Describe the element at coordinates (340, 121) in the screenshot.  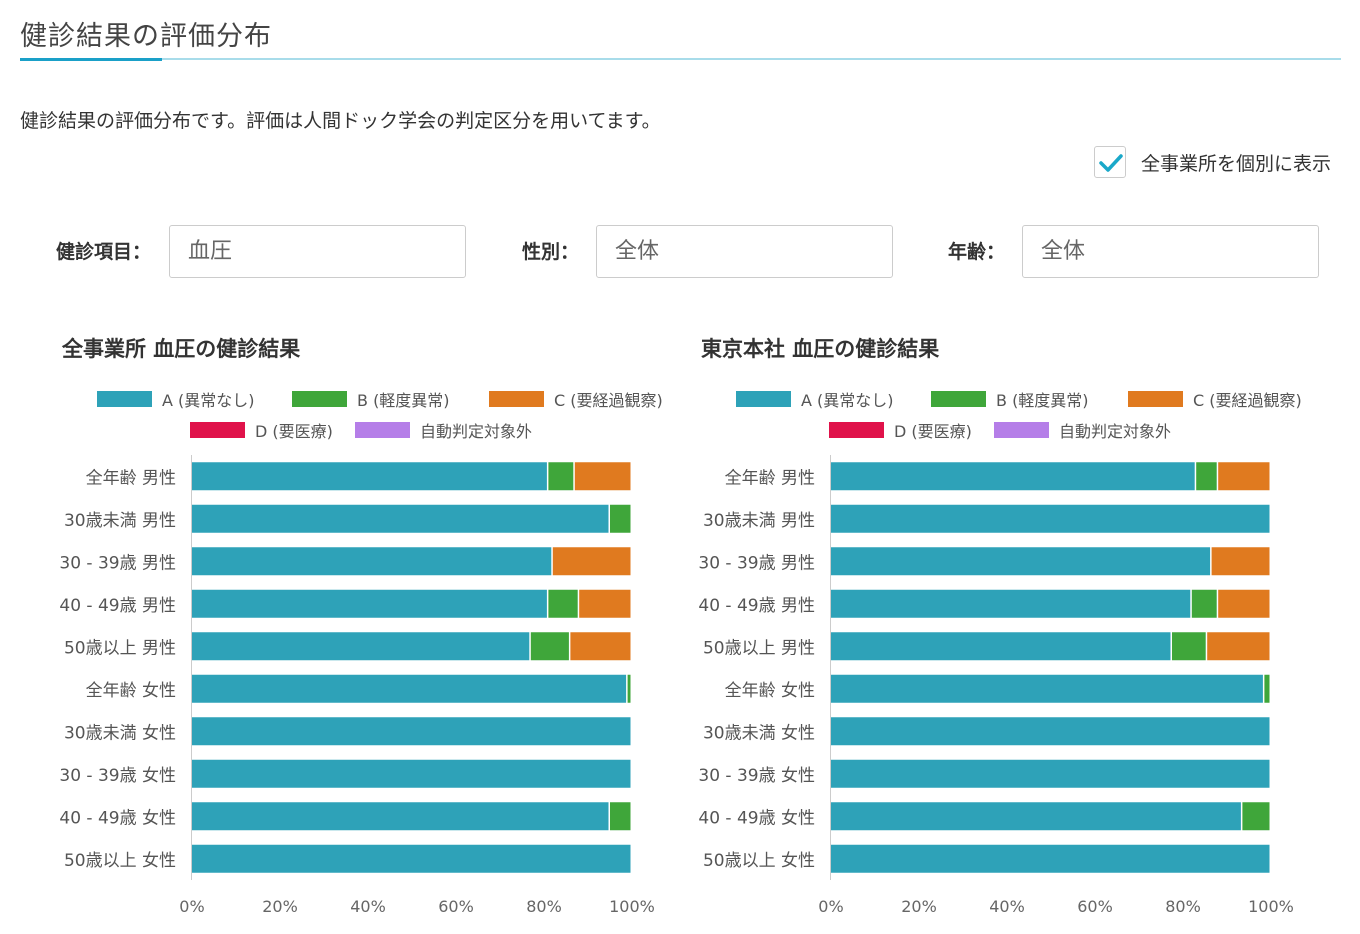
I see `page-description: 健診結果の評価分布です。評価は人間ドック学会の判定区分を用いてます。` at that location.